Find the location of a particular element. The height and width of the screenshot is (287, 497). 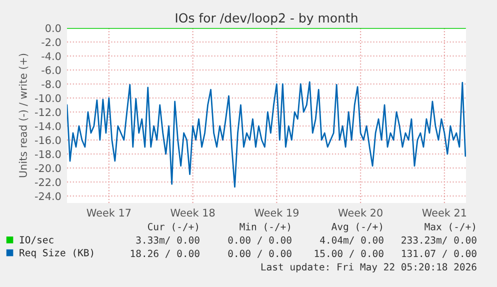

text: 233.23m/ 0.00 is located at coordinates (439, 240).